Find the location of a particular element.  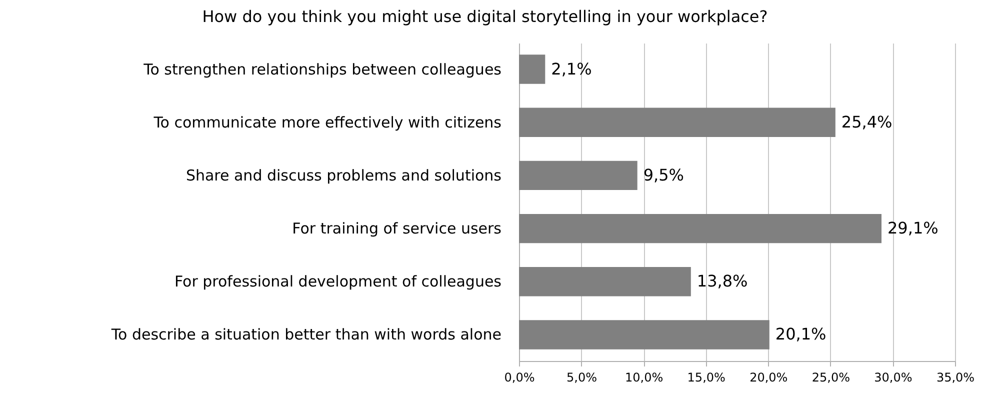

data-label: 2,1% is located at coordinates (571, 68).